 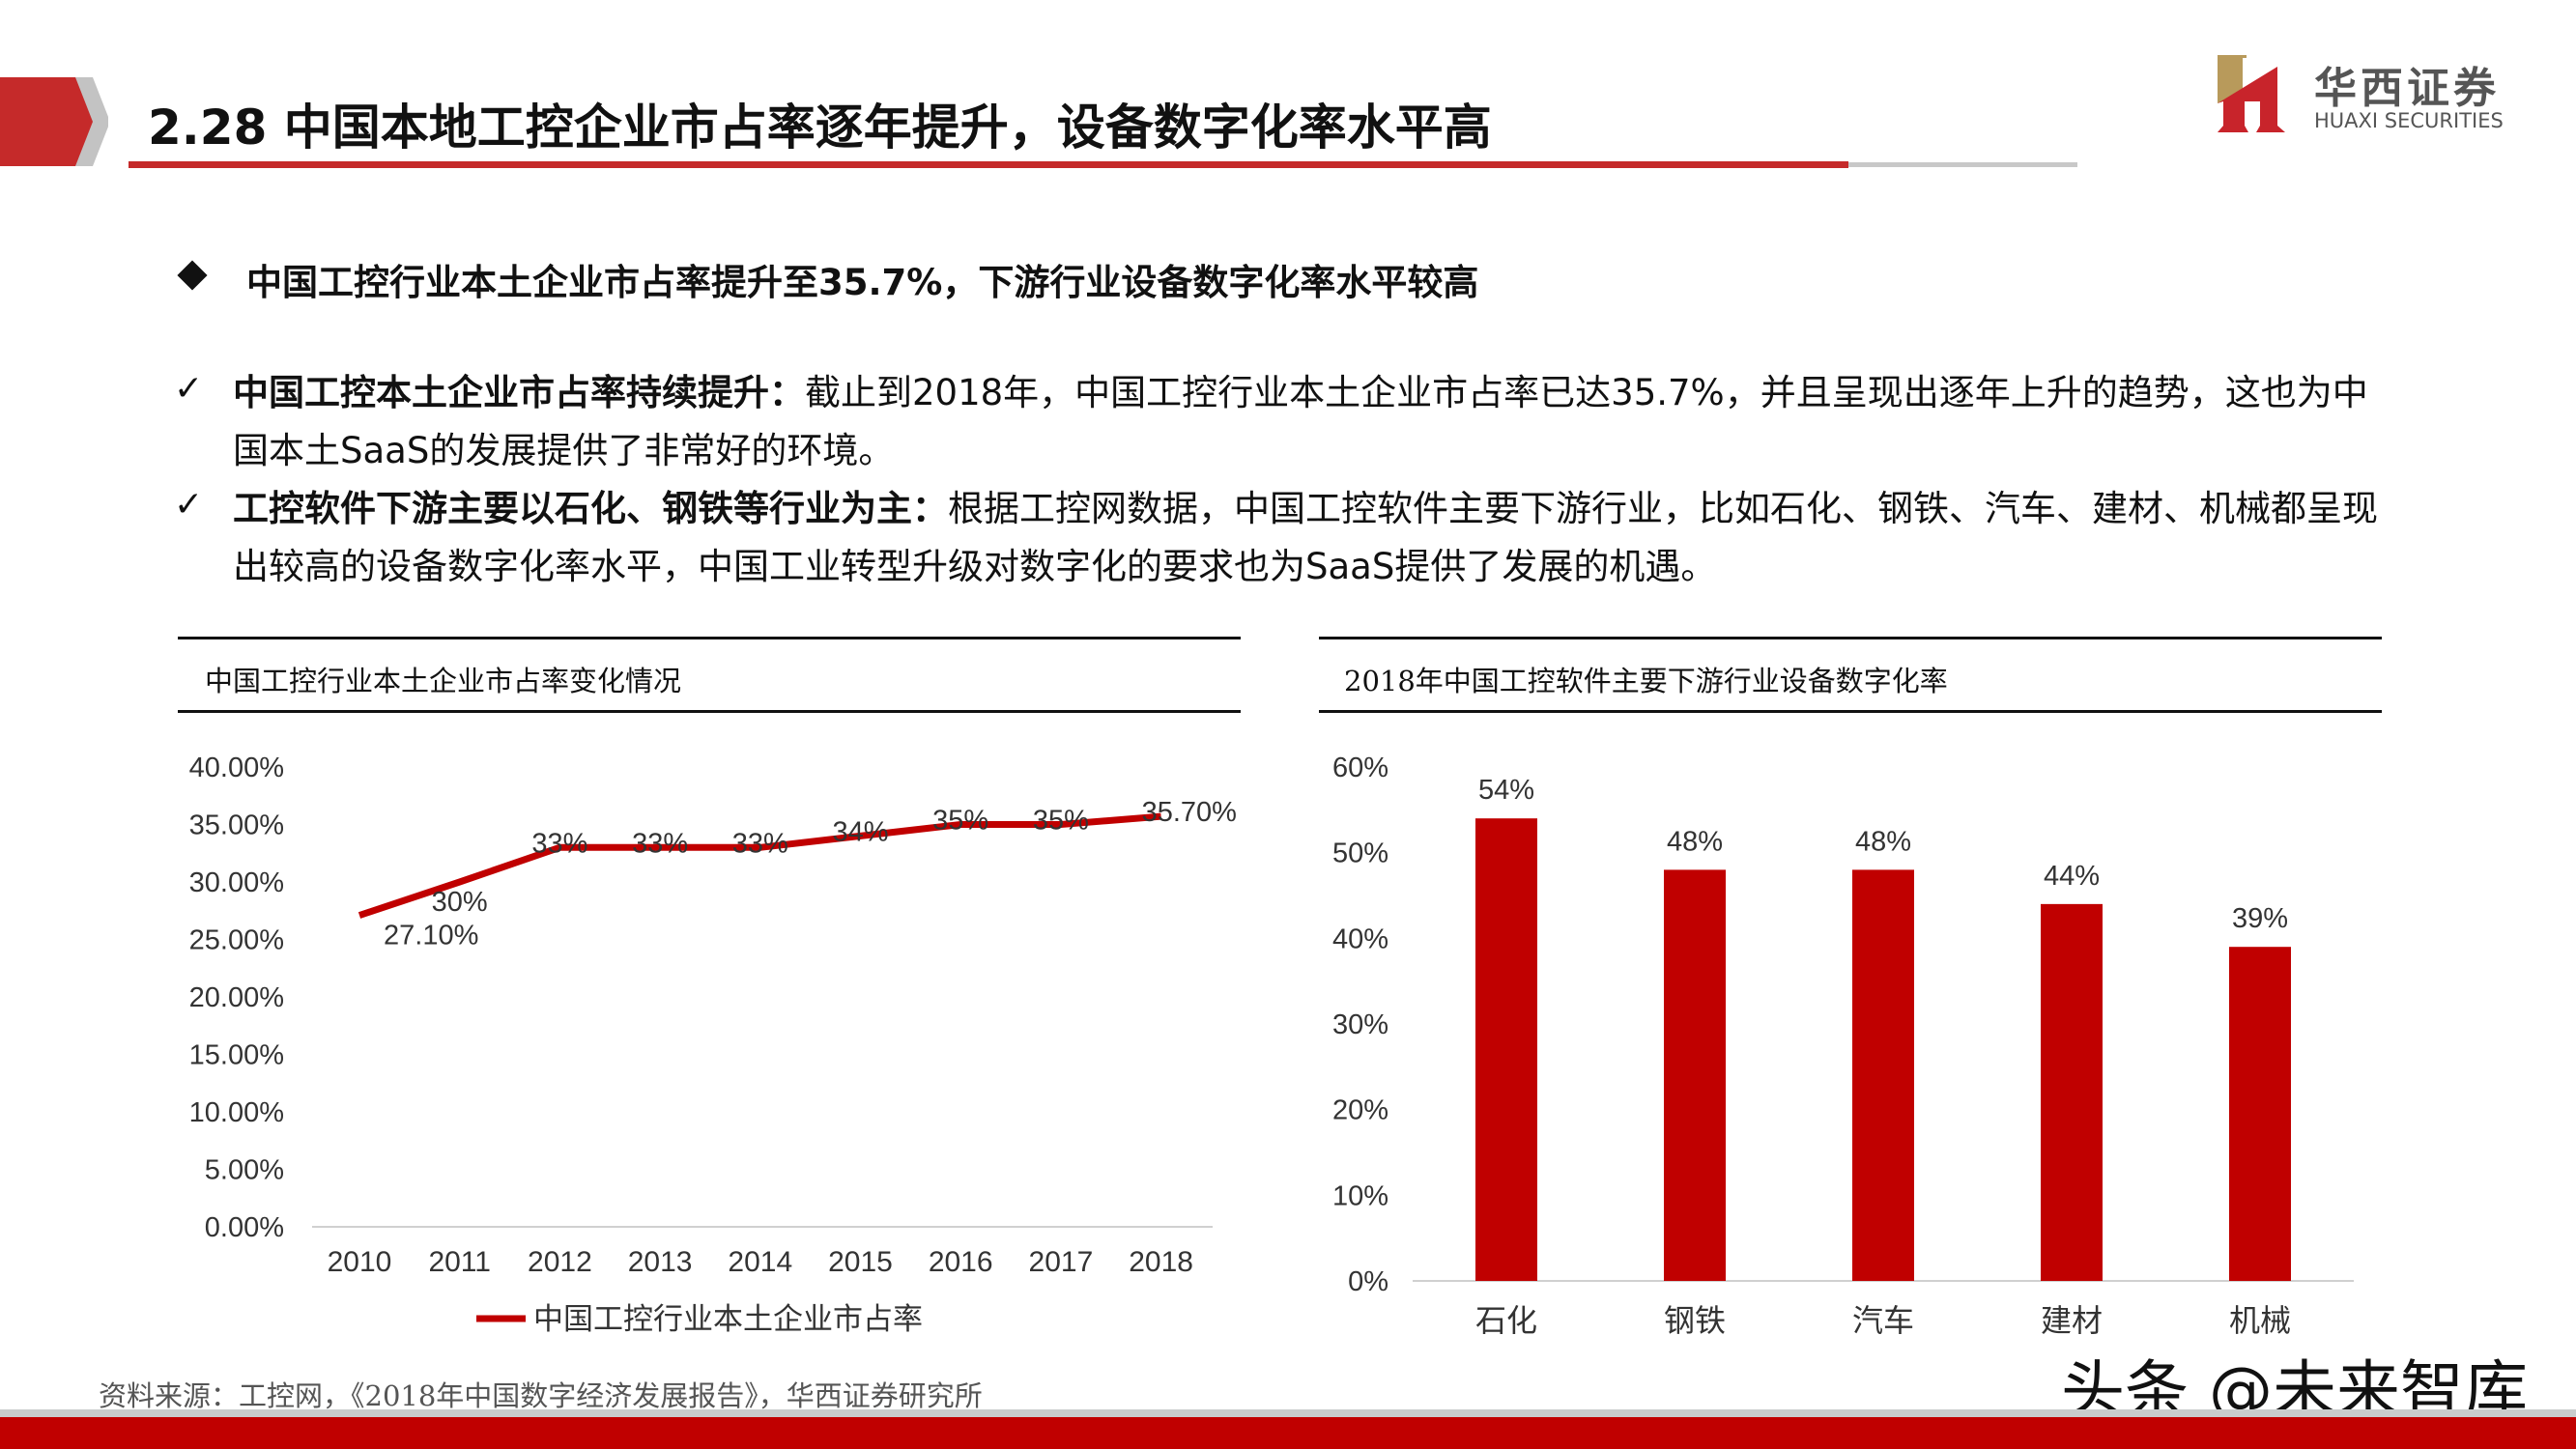 I want to click on data-label: 54%, so click(x=1506, y=790).